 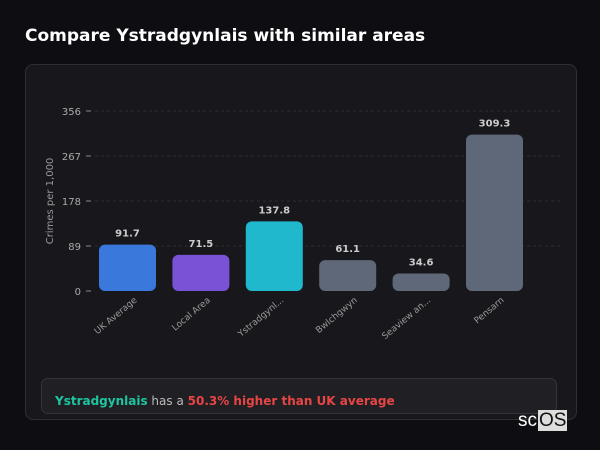 I want to click on bar-value-label: 61.1, so click(x=347, y=249).